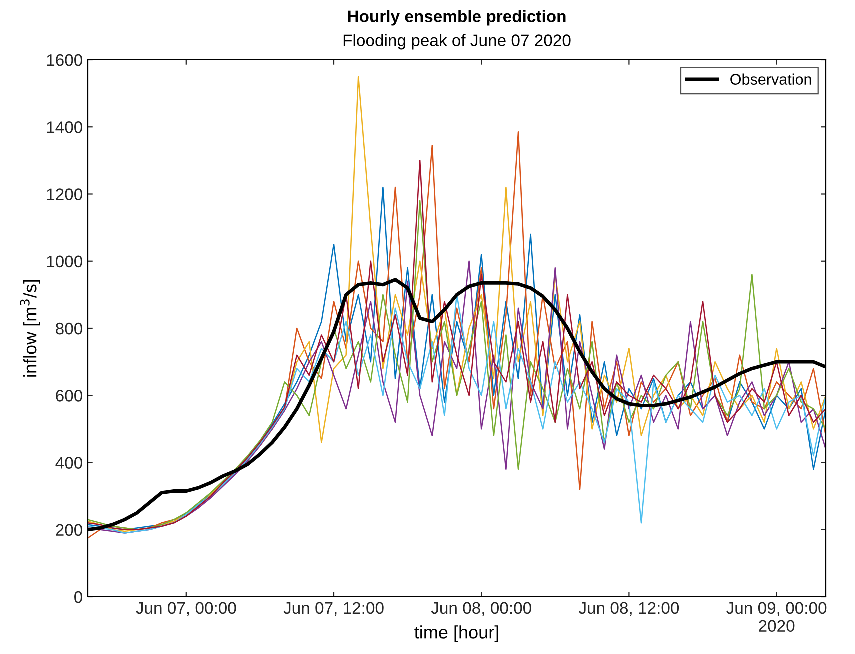  I want to click on x-tick-label: Jun 07, 12:00, so click(334, 609).